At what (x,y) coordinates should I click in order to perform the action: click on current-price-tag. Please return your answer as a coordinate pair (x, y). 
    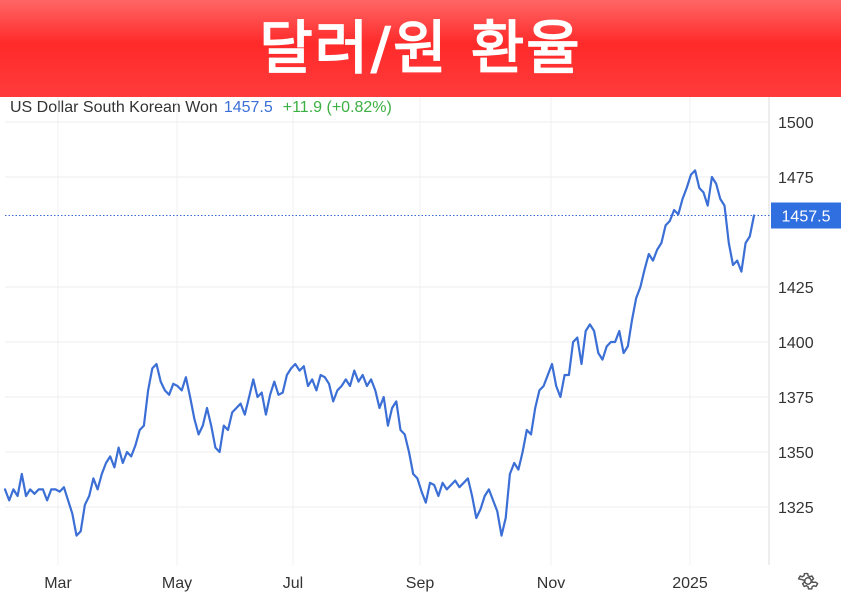
    Looking at the image, I should click on (806, 215).